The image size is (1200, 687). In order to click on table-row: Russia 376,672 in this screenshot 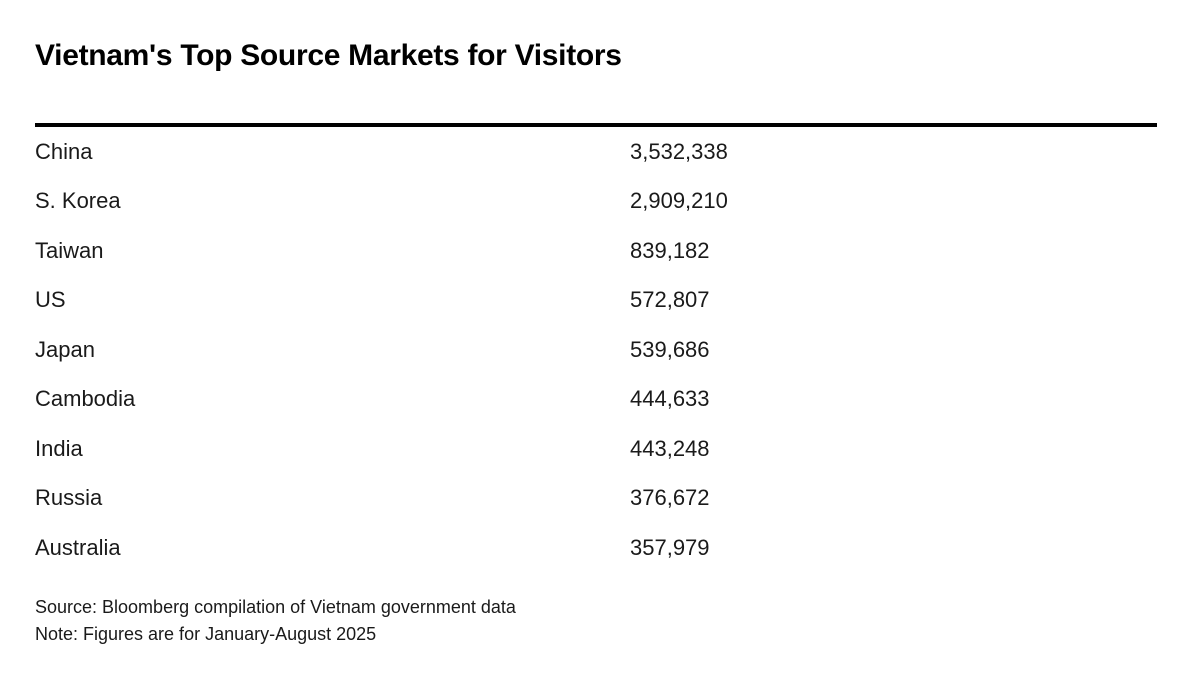, I will do `click(596, 499)`.